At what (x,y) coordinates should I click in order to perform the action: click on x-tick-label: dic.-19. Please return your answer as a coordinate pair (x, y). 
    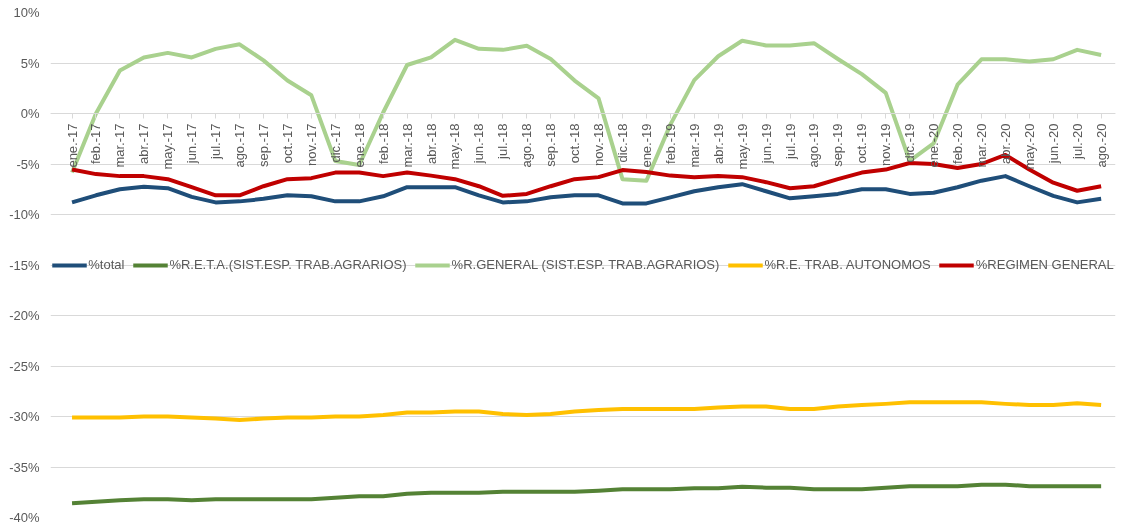
    Looking at the image, I should click on (910, 143).